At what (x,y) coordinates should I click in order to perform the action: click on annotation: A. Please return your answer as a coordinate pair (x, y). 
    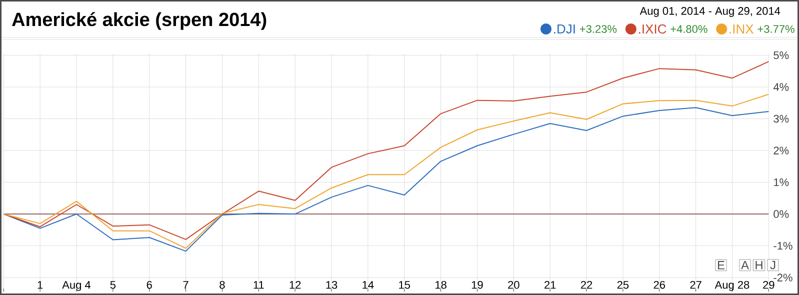
    Looking at the image, I should click on (745, 265).